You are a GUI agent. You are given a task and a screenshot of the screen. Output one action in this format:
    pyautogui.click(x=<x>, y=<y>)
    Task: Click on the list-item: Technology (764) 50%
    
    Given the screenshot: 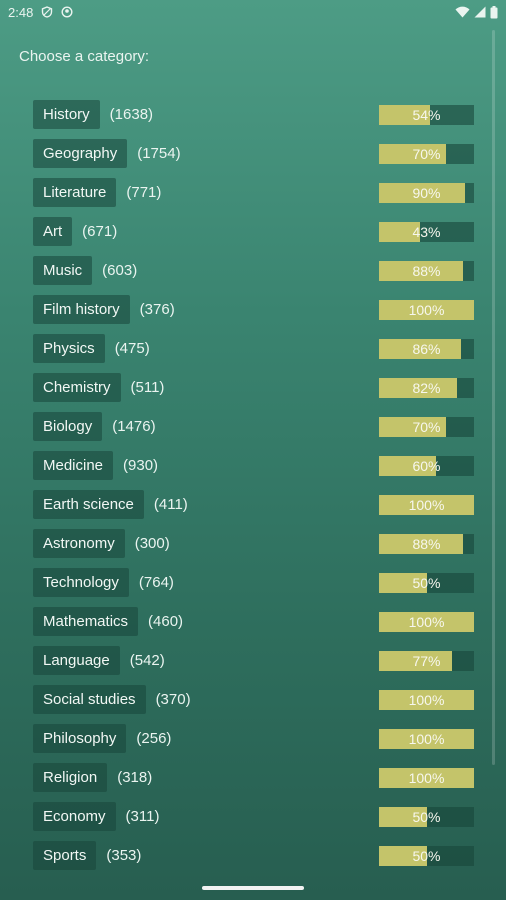 What is the action you would take?
    pyautogui.click(x=253, y=582)
    